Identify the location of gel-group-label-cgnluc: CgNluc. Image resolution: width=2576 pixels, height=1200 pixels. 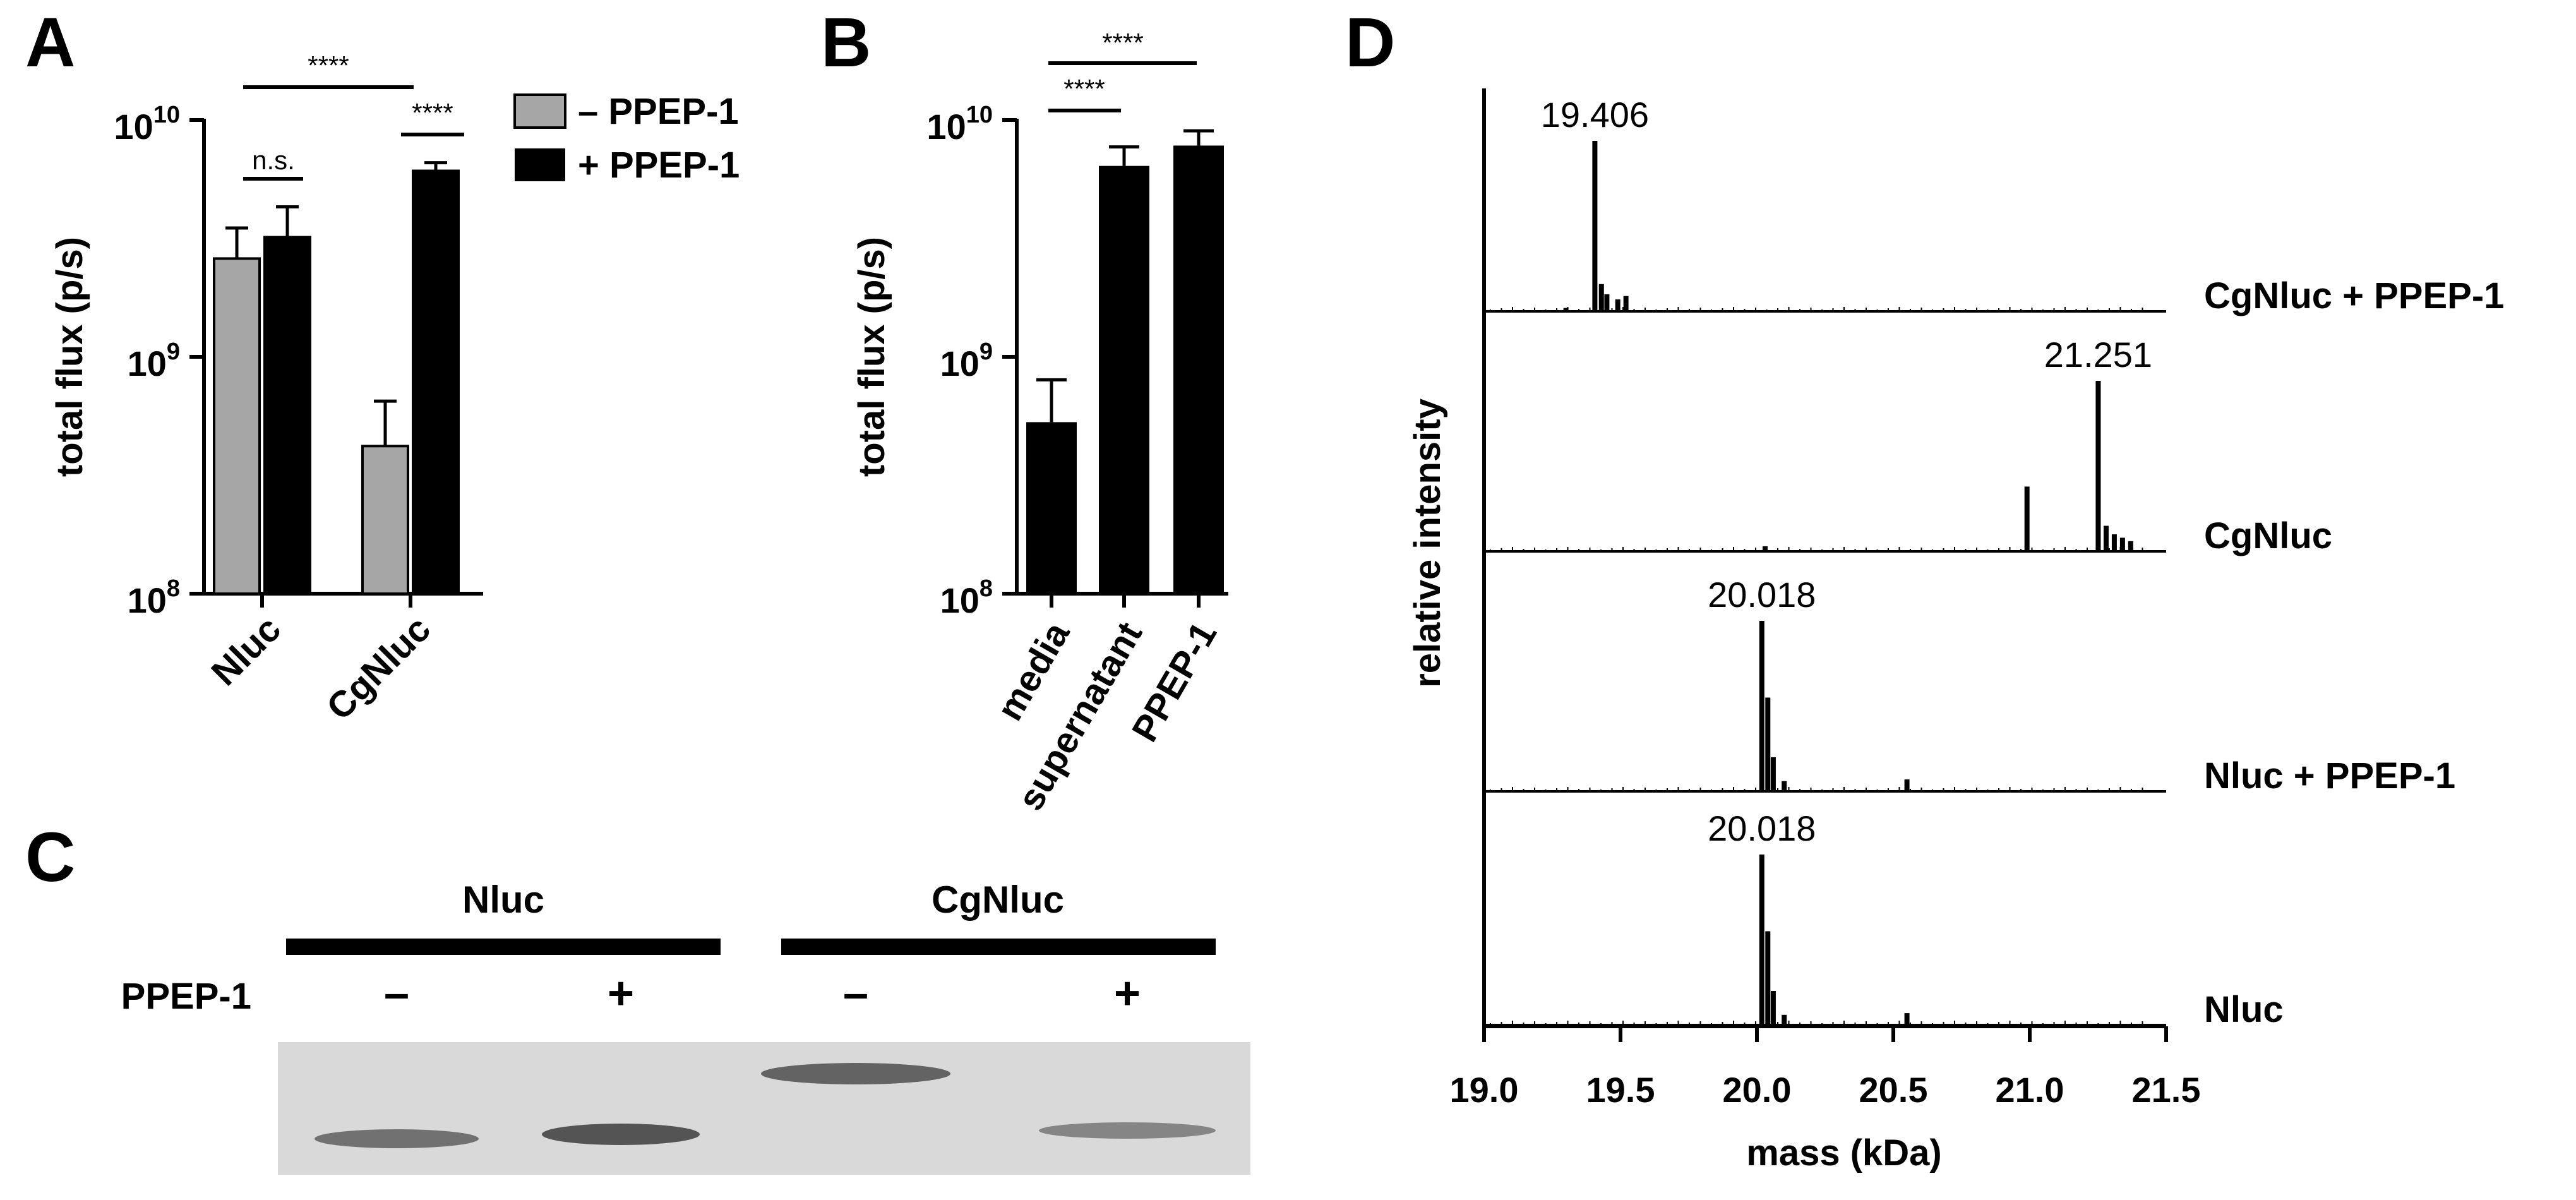
(998, 900).